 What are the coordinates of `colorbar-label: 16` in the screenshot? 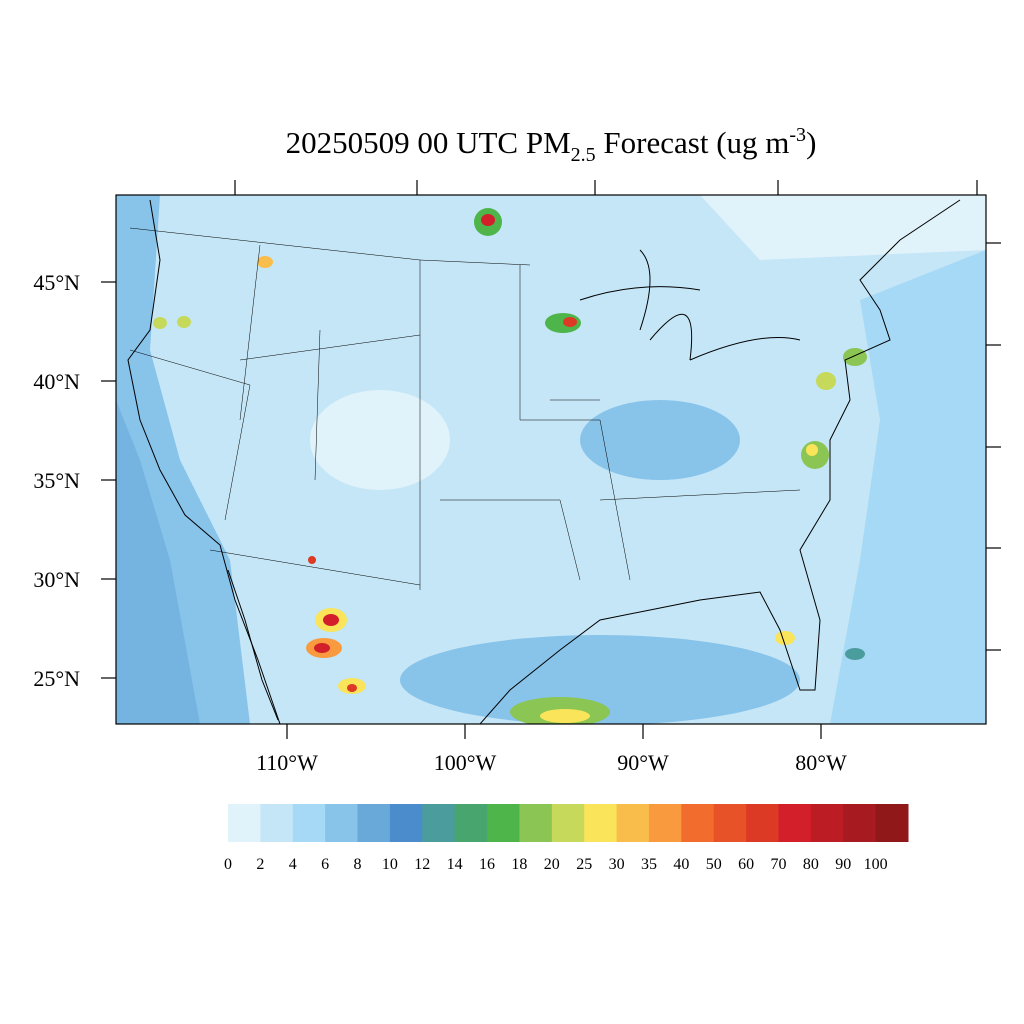 It's located at (487, 864).